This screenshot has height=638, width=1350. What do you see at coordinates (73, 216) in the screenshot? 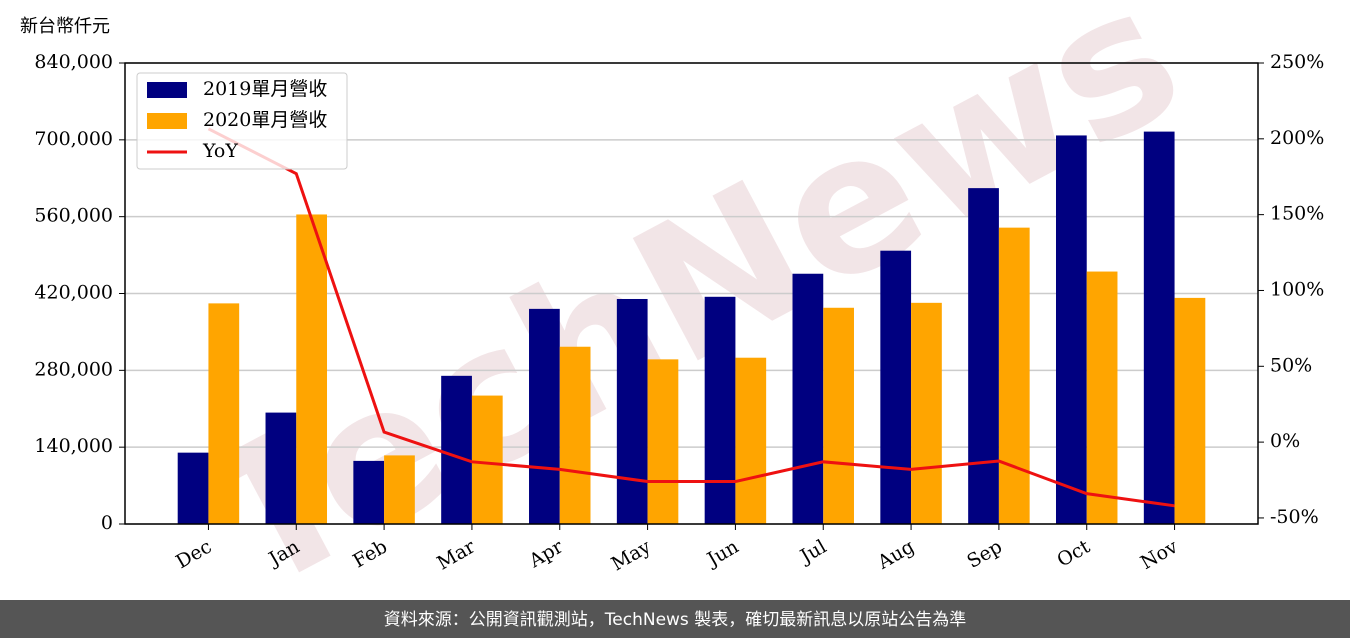
I see `y-tick-label: 560,000` at bounding box center [73, 216].